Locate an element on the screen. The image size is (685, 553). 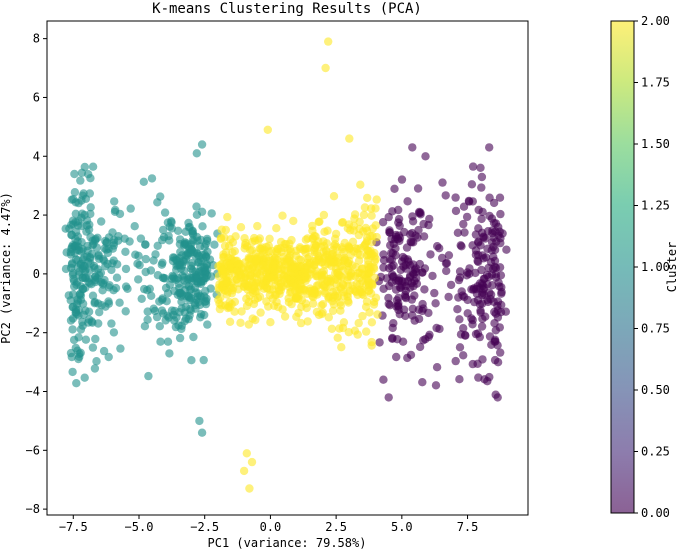
x-tick-label: −5.0 is located at coordinates (139, 527).